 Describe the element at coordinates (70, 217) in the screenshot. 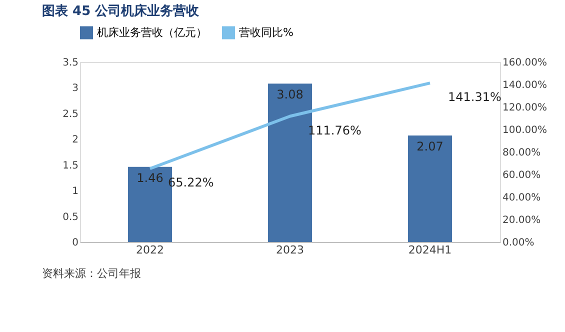

I see `y-tick-label: 0.5` at that location.